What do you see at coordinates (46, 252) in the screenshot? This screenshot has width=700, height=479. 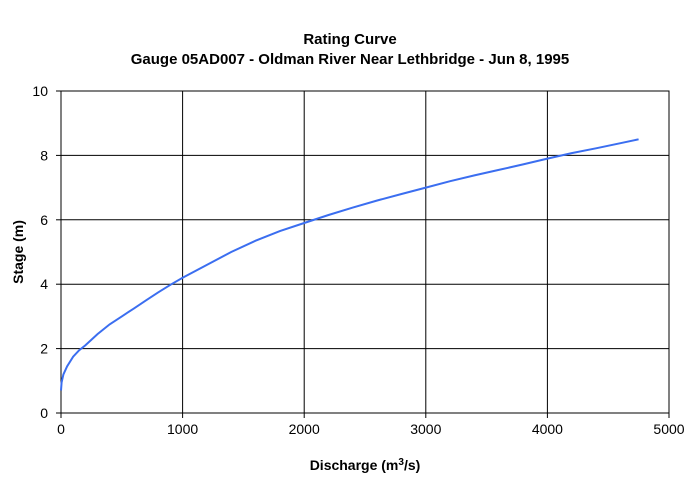 I see `y-axis: 0 2 4 6 8 10` at bounding box center [46, 252].